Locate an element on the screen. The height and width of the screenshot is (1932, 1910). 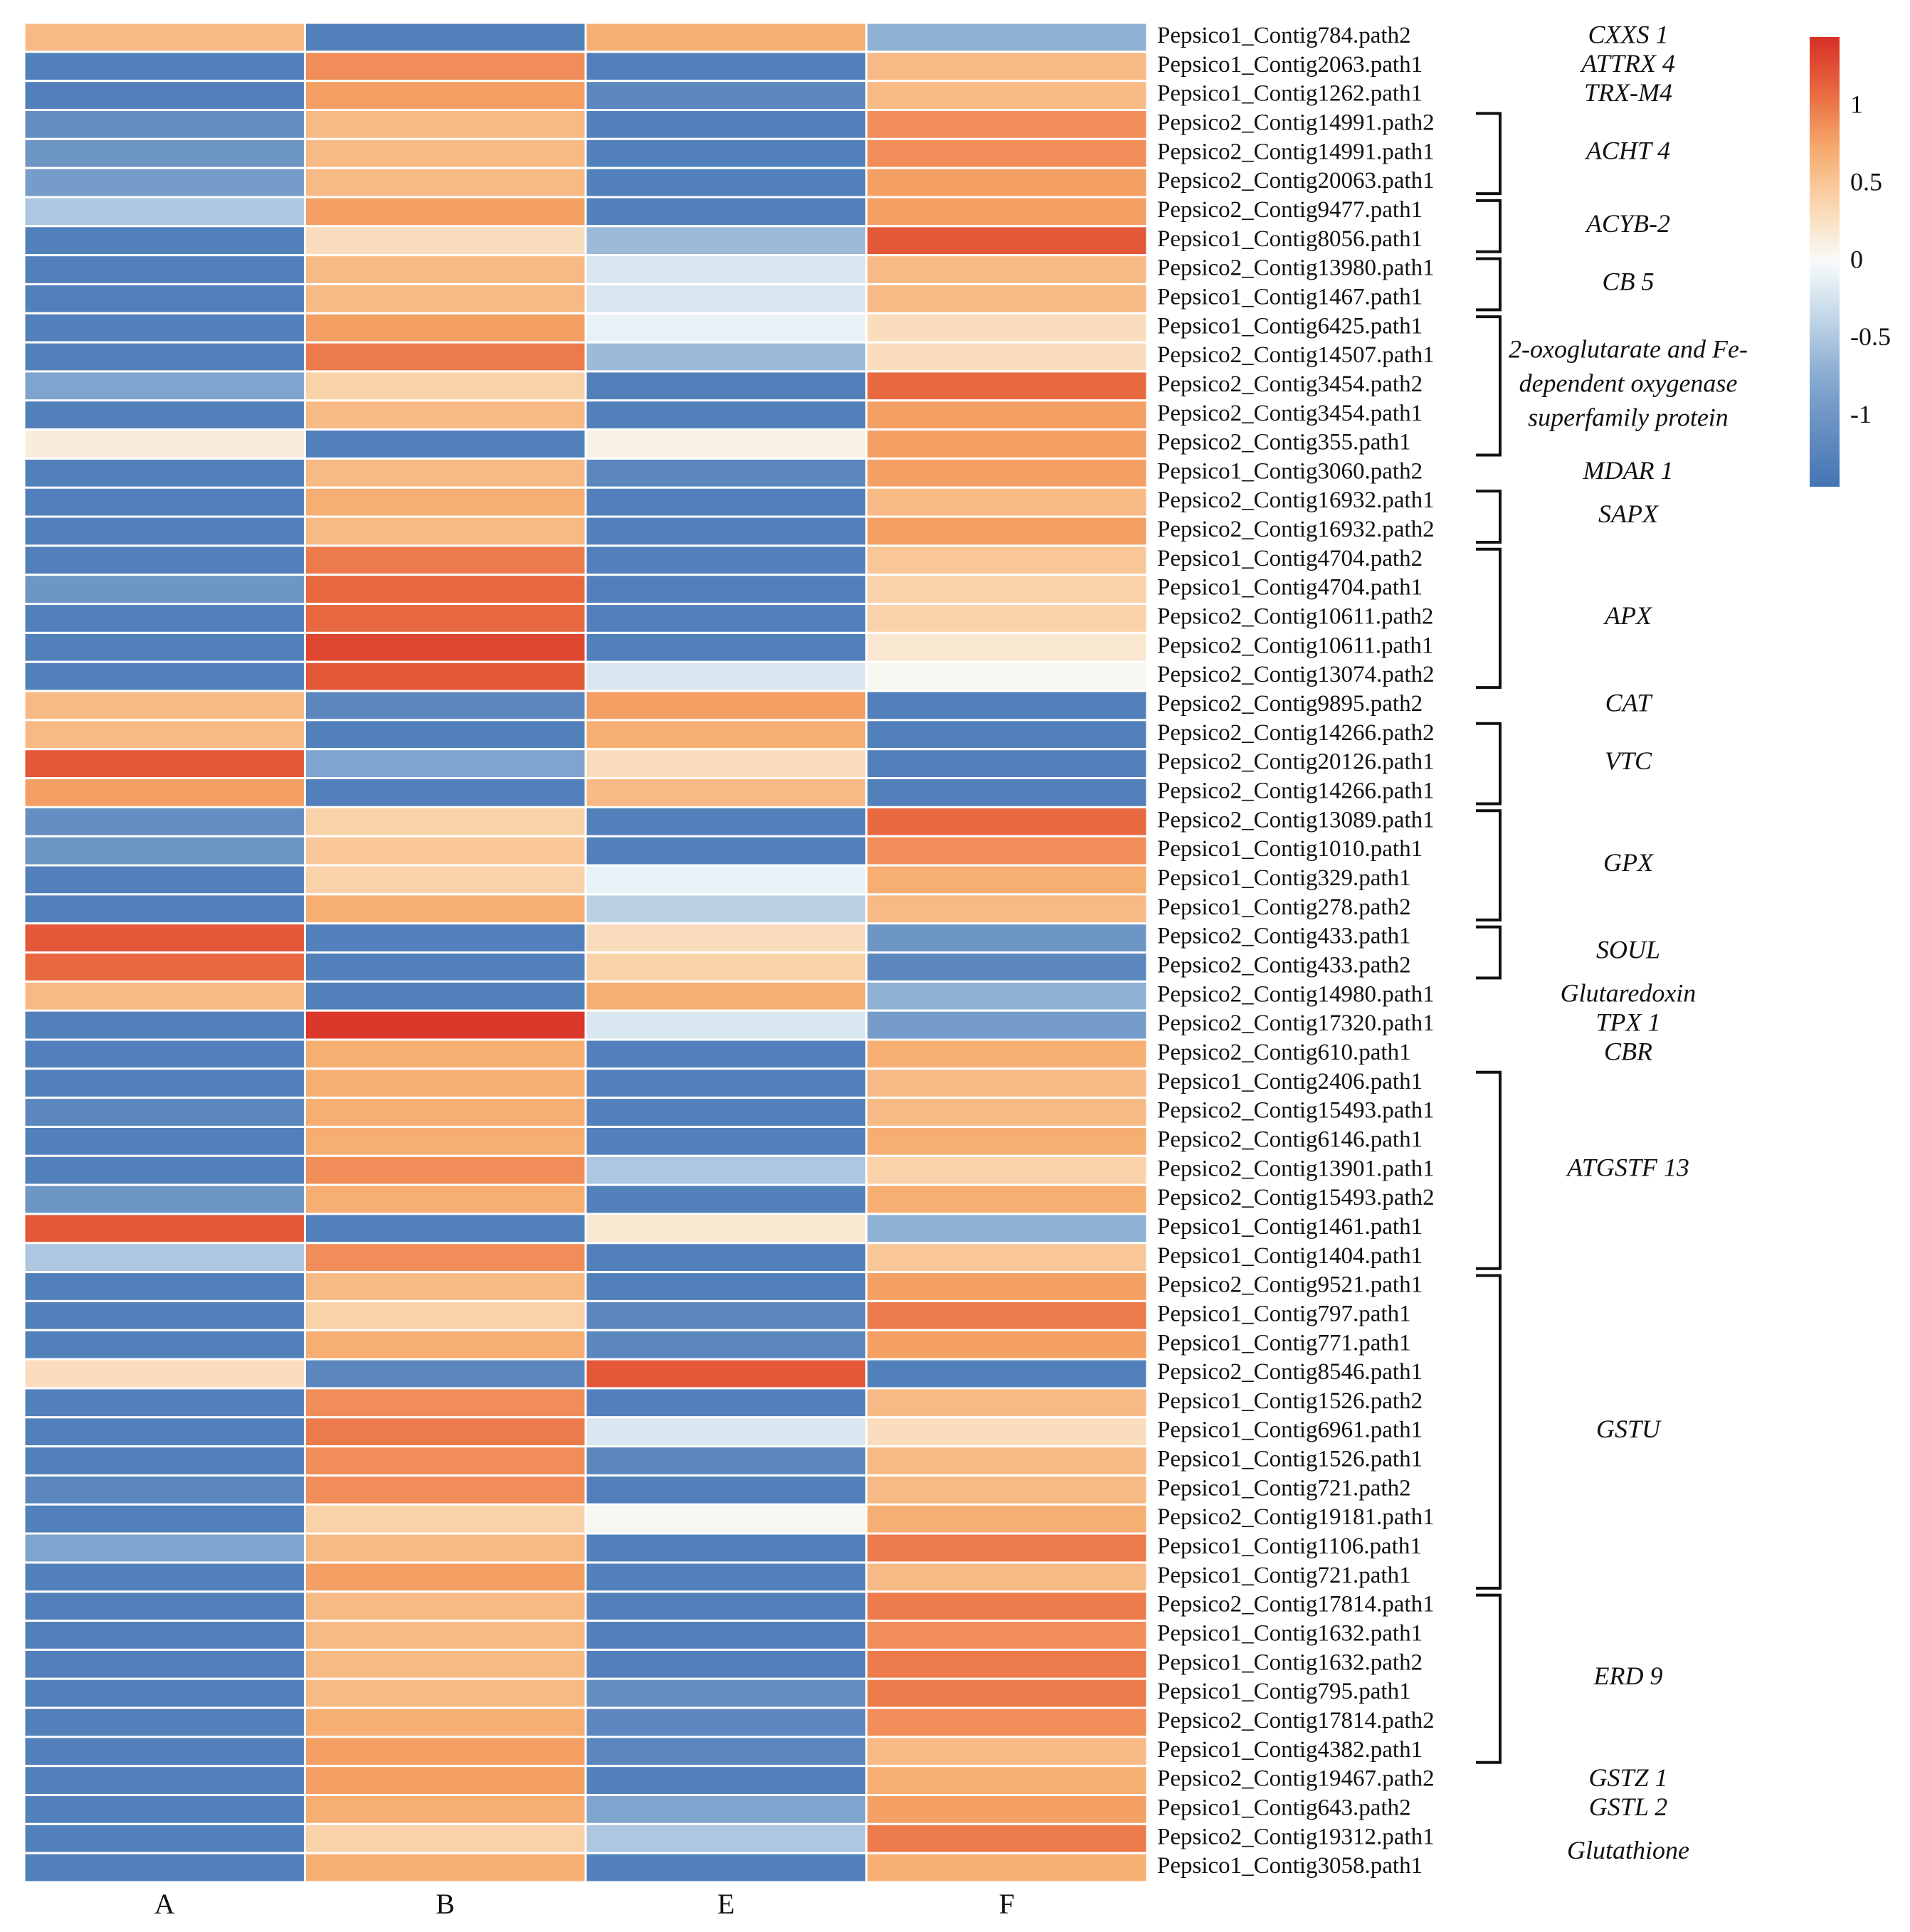
row-label: Pepsico2_Contig610.path1 is located at coordinates (1284, 1052).